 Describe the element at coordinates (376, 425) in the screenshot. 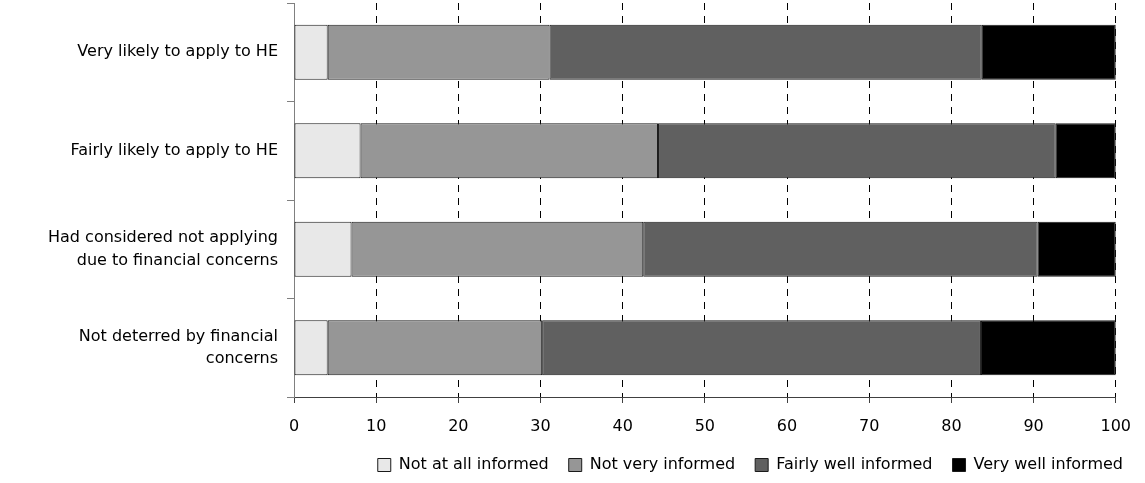

I see `x-tick-label: 10` at that location.